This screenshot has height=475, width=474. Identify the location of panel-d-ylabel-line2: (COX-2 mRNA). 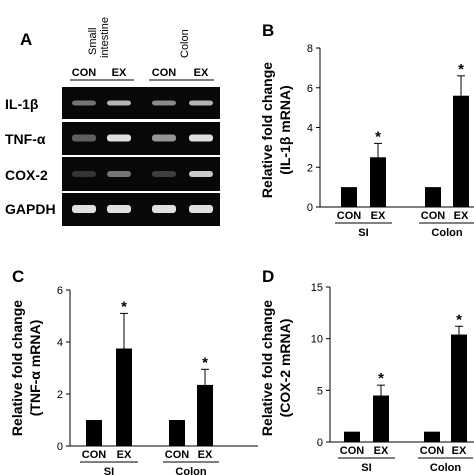
(285, 368).